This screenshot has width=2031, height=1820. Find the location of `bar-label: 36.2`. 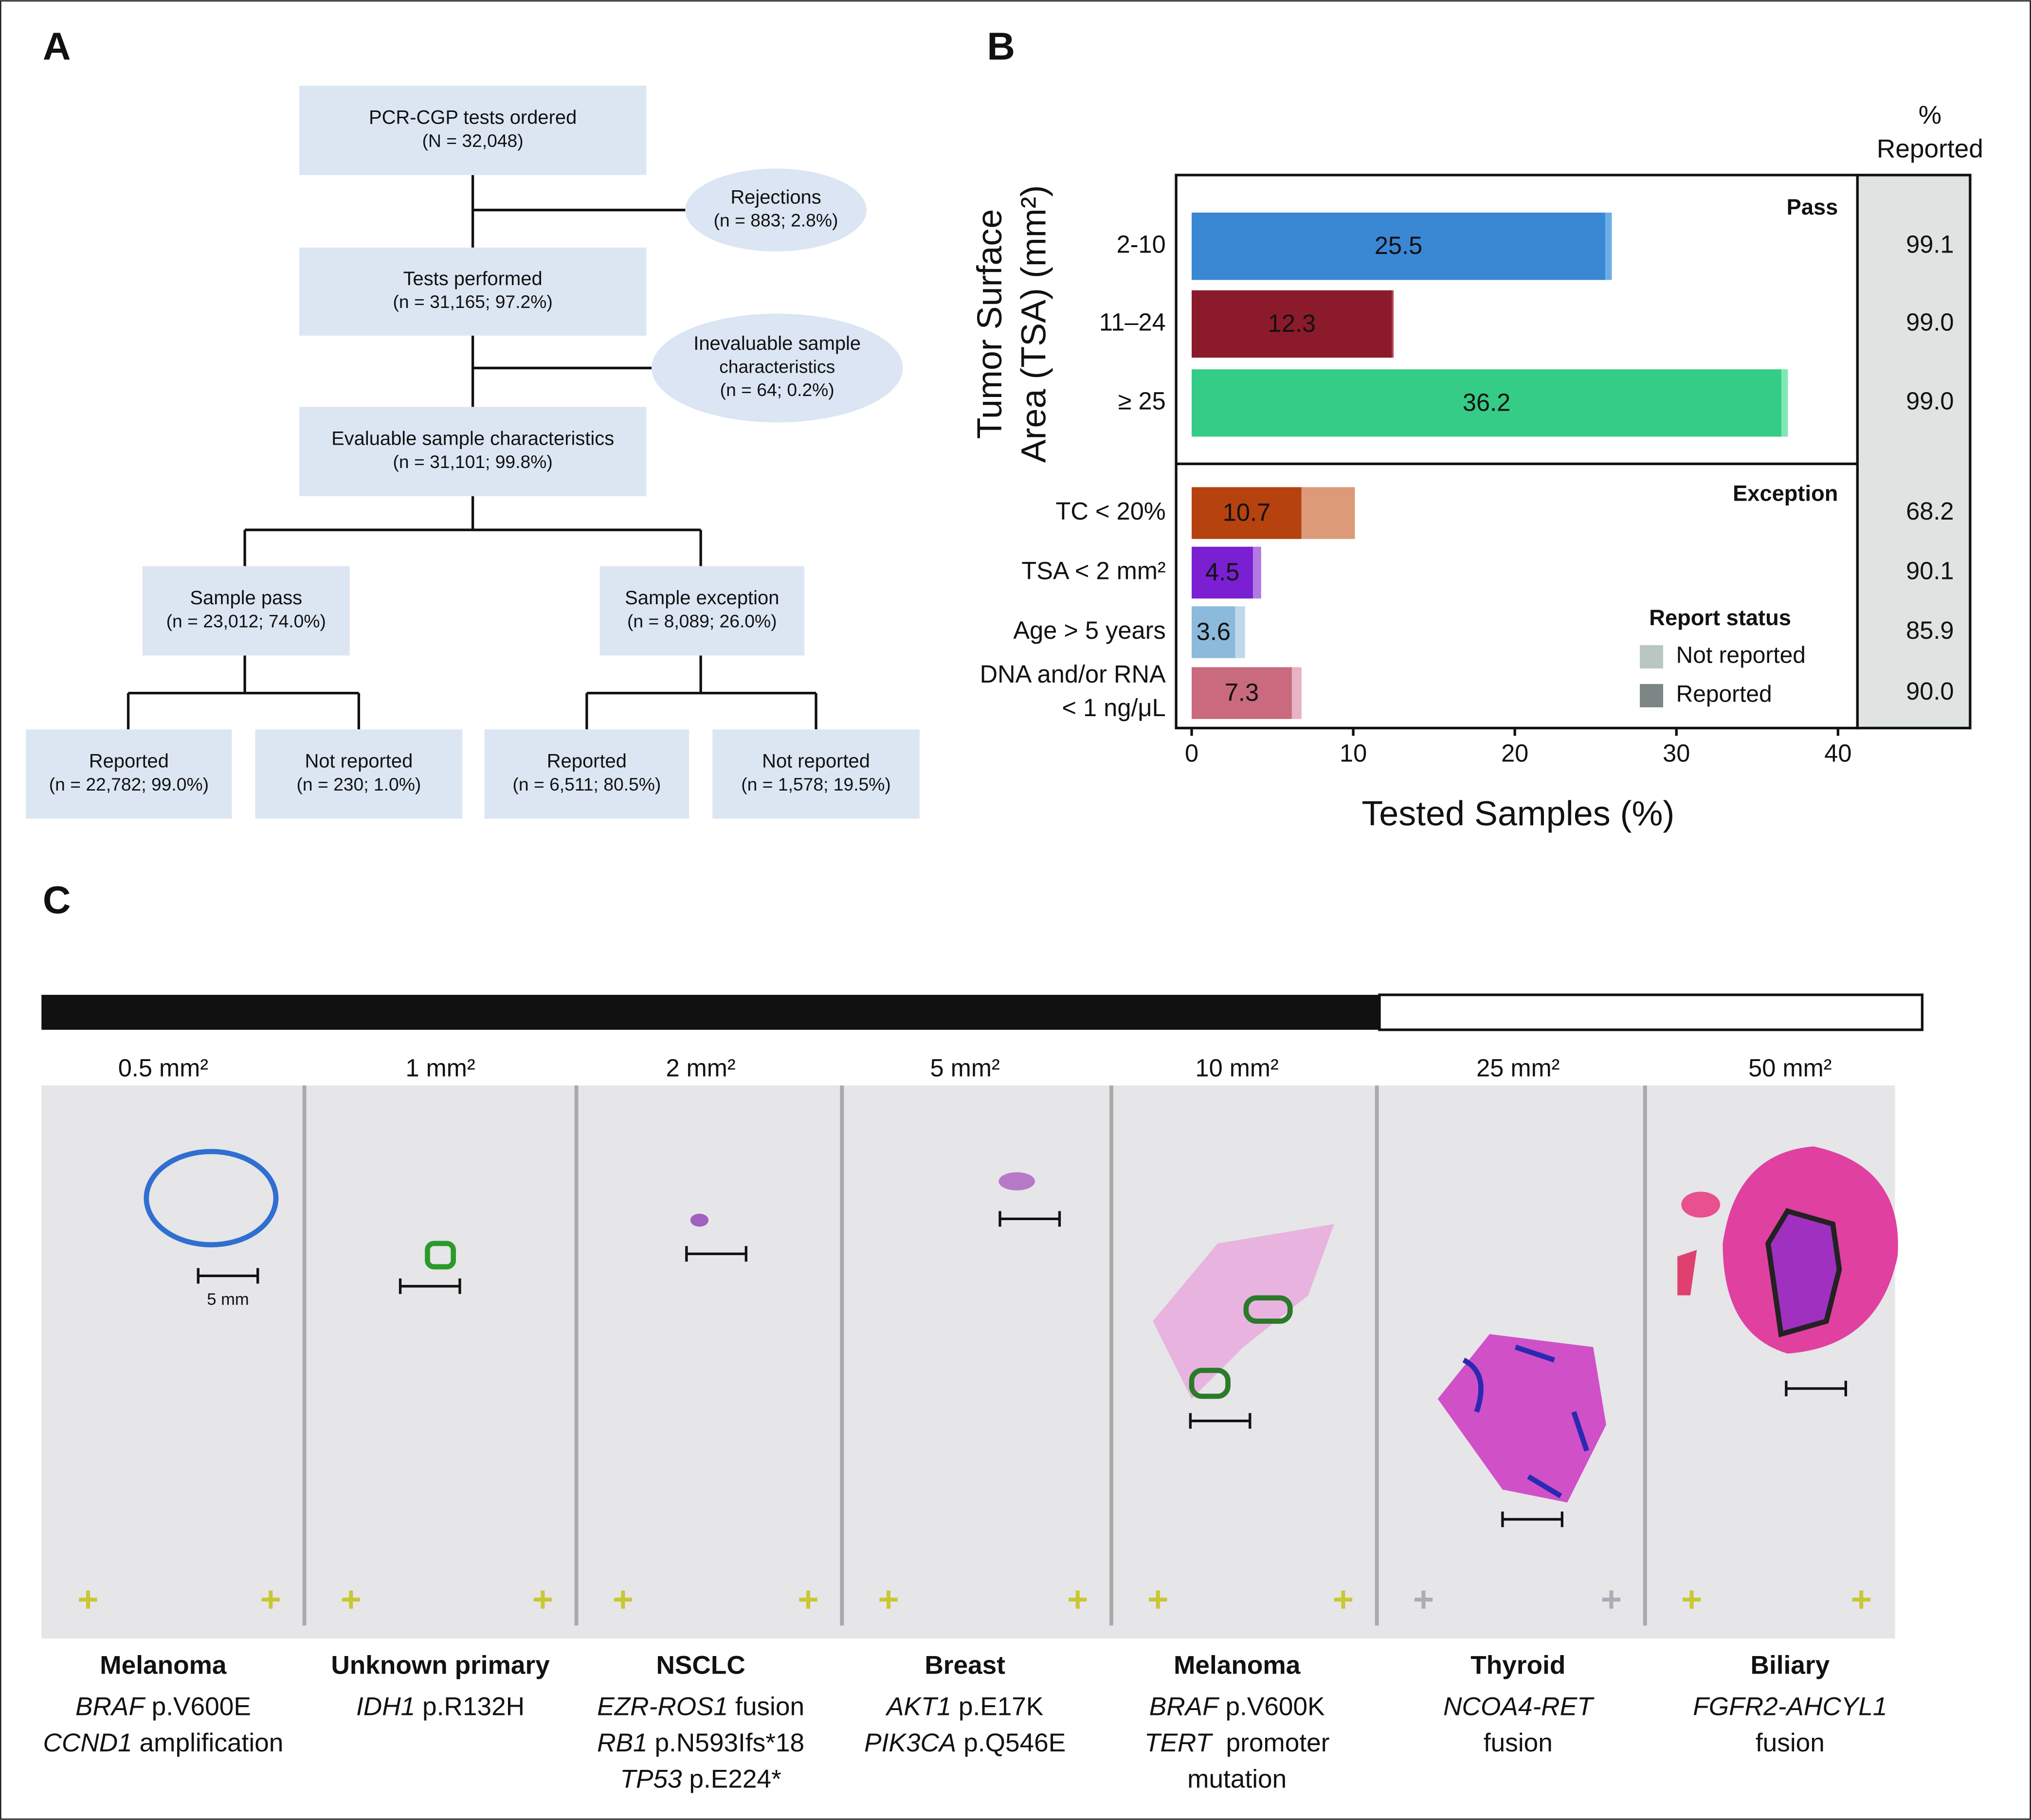

bar-label: 36.2 is located at coordinates (1486, 402).